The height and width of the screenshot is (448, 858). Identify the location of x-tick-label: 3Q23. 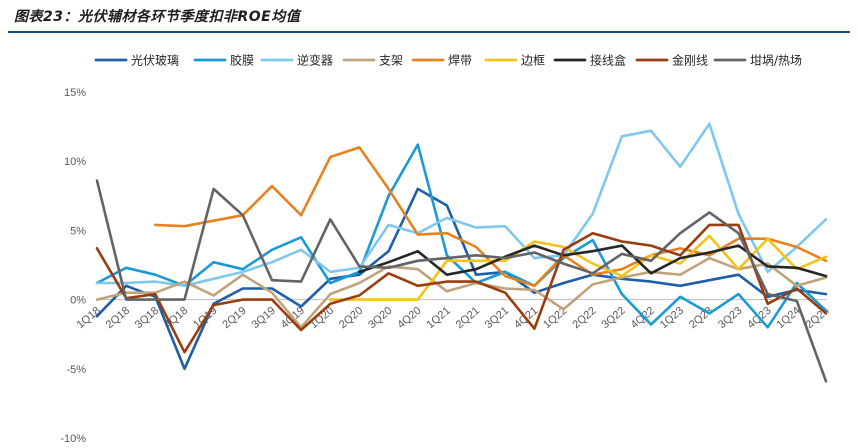
(730, 318).